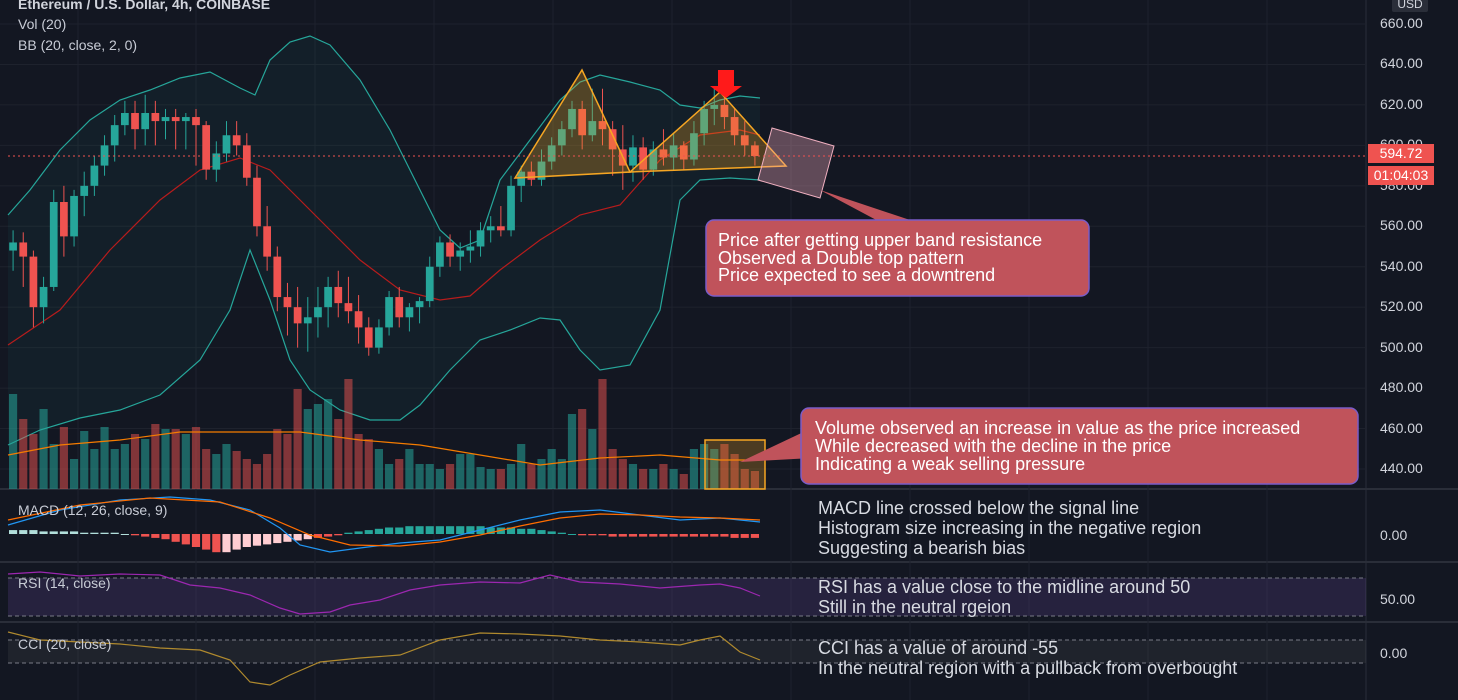 The image size is (1458, 700). What do you see at coordinates (42, 24) in the screenshot?
I see `volume-indicator-label: Vol (20)` at bounding box center [42, 24].